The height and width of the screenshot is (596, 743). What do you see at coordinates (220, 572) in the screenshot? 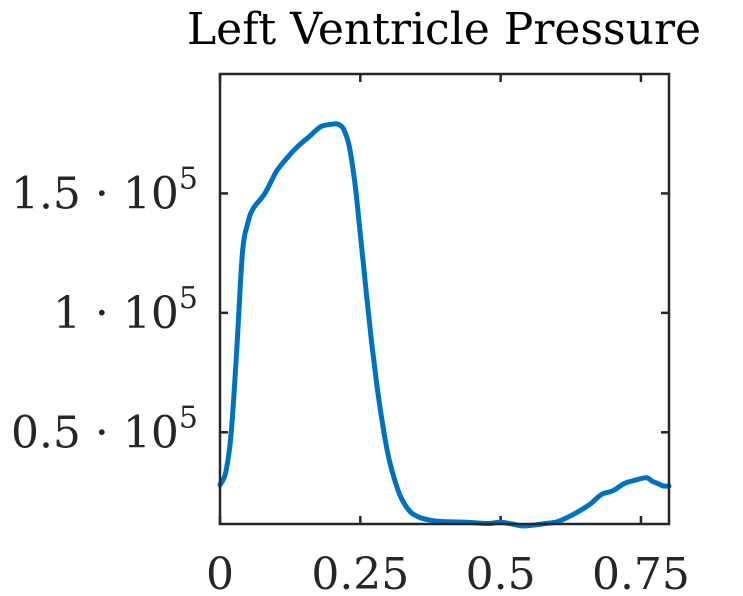
I see `x-tick-label: 0` at bounding box center [220, 572].